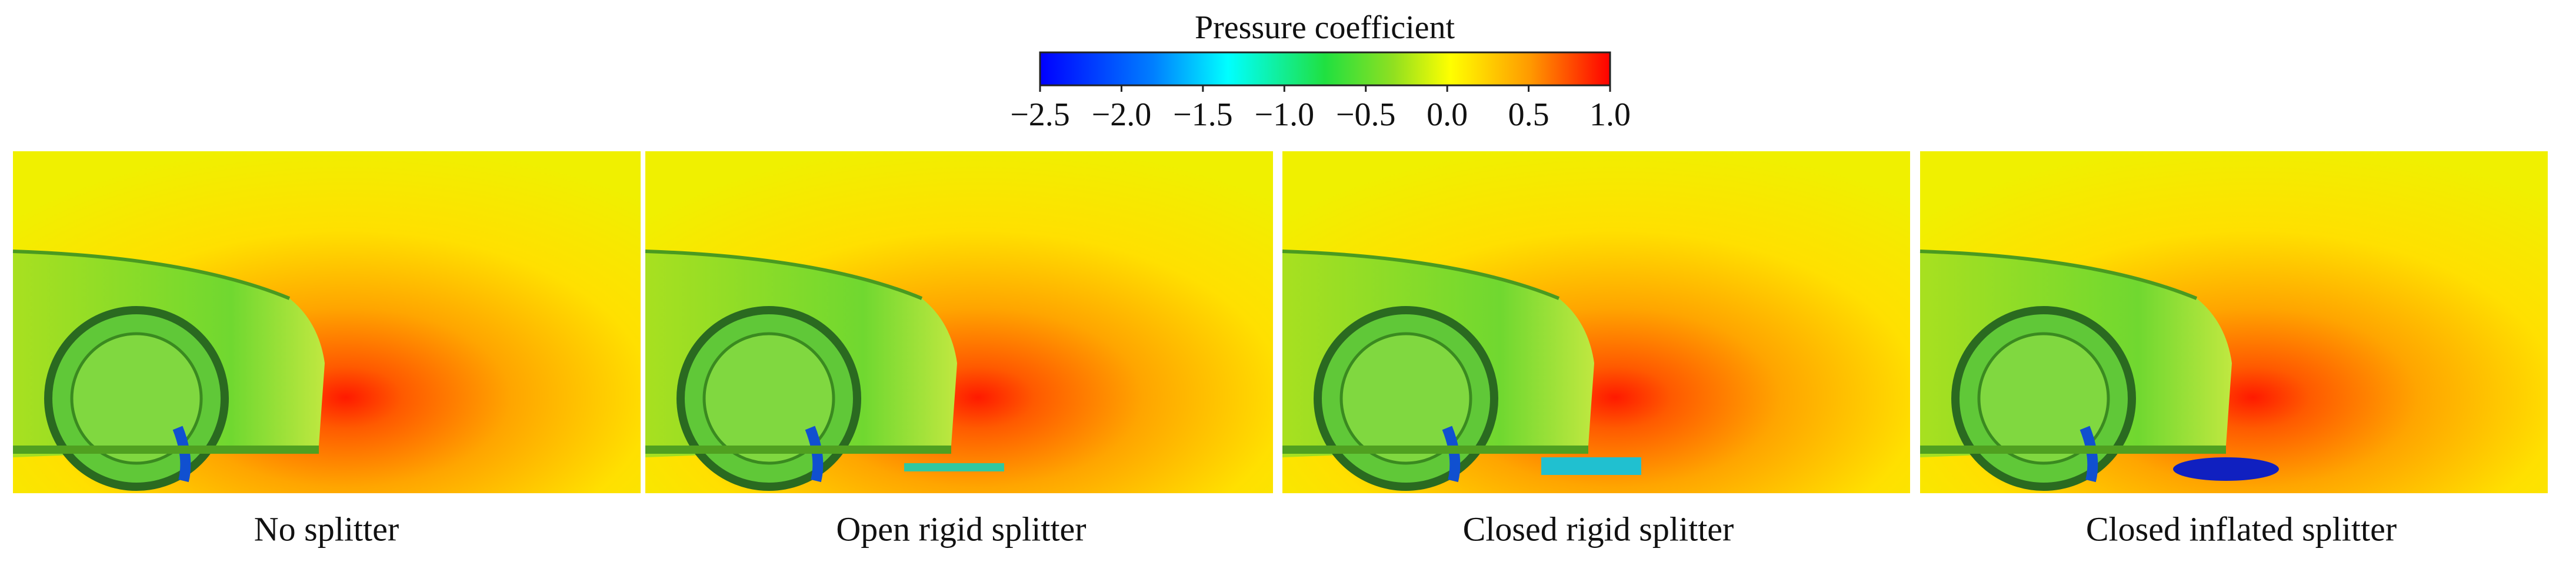 The image size is (2576, 565). What do you see at coordinates (1599, 529) in the screenshot?
I see `panel-caption: Closed rigid splitter` at bounding box center [1599, 529].